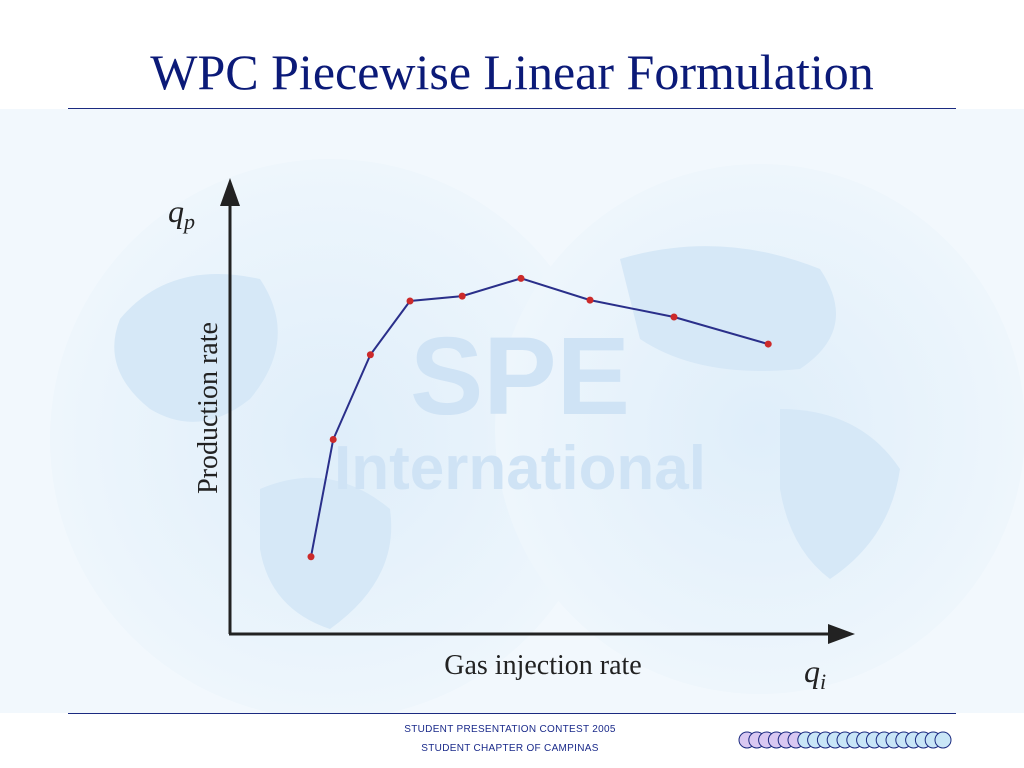 This screenshot has height=768, width=1024. I want to click on x-axis-label: Gas injection rate, so click(542, 665).